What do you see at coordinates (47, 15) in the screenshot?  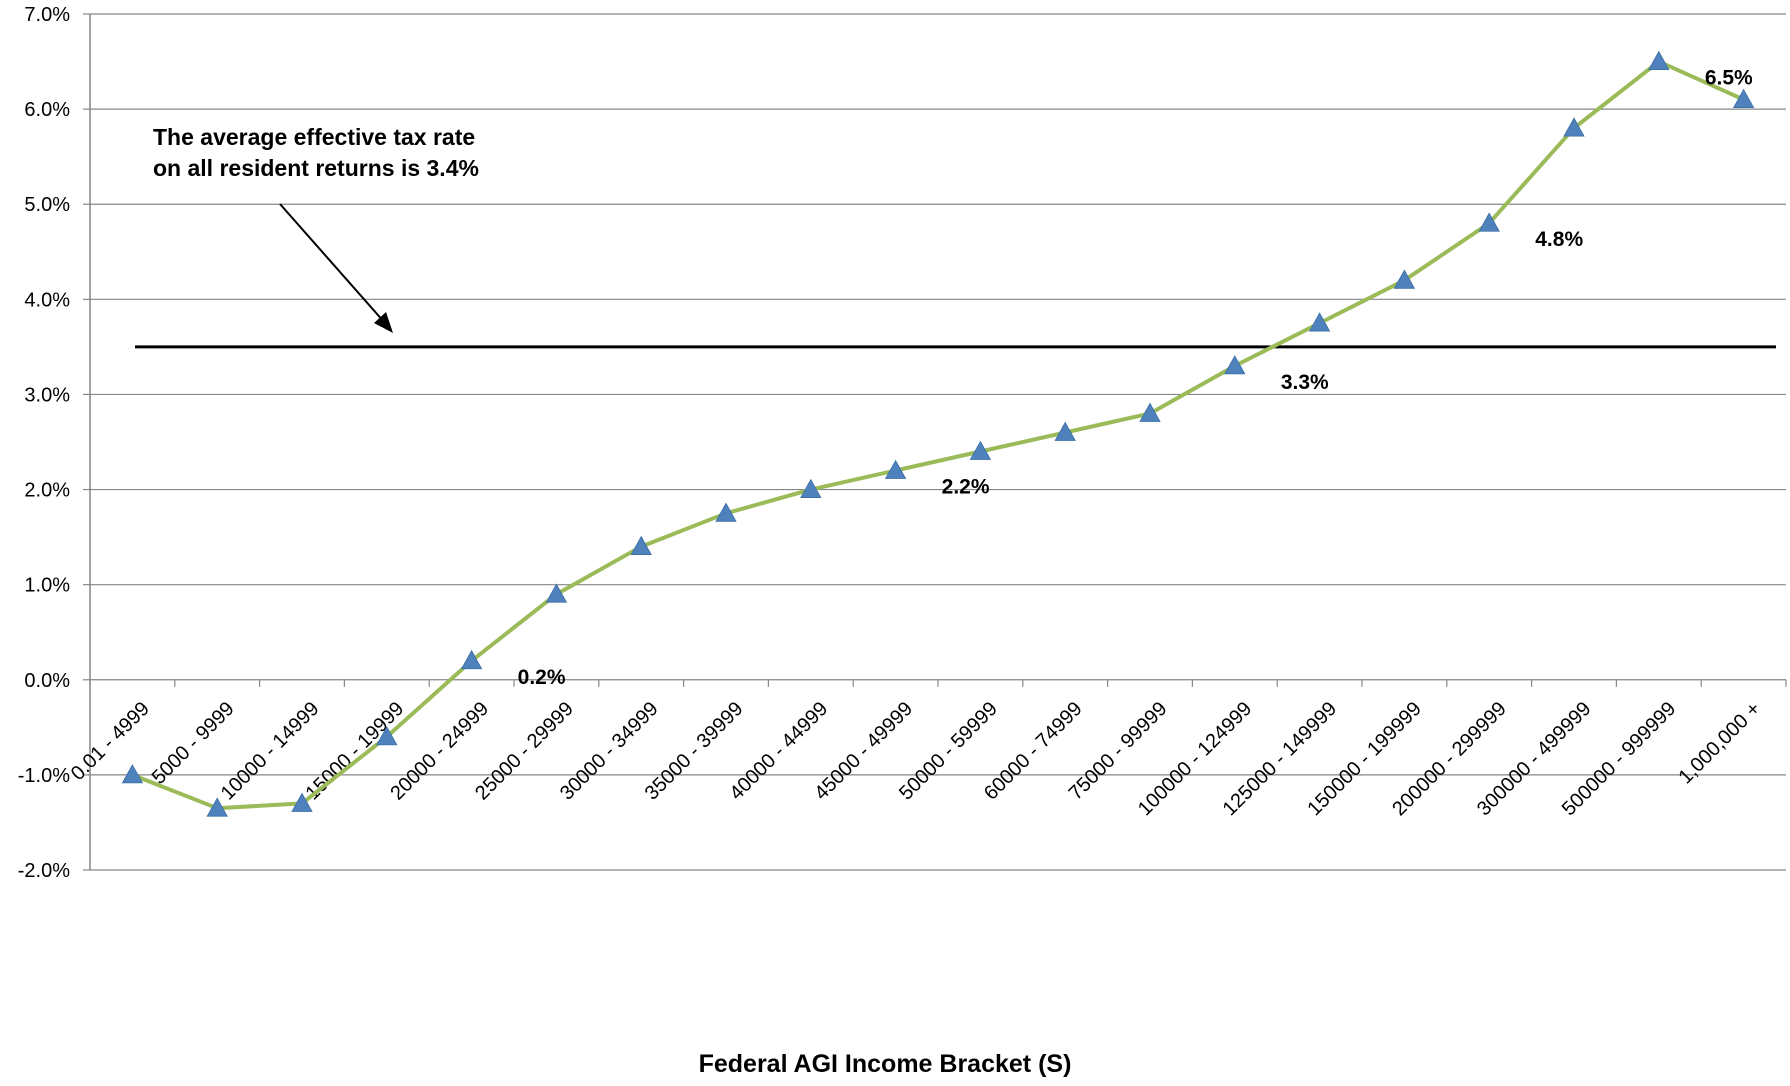 I see `y-tick-label: 7.0%` at bounding box center [47, 15].